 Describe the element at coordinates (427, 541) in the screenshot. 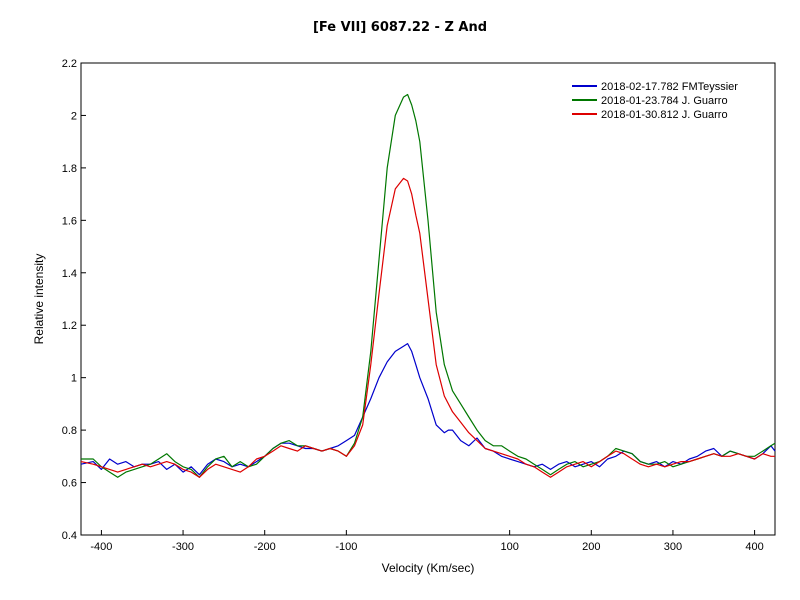

I see `x-axis: -400 -300 -200 -100 100 200 300 400` at that location.